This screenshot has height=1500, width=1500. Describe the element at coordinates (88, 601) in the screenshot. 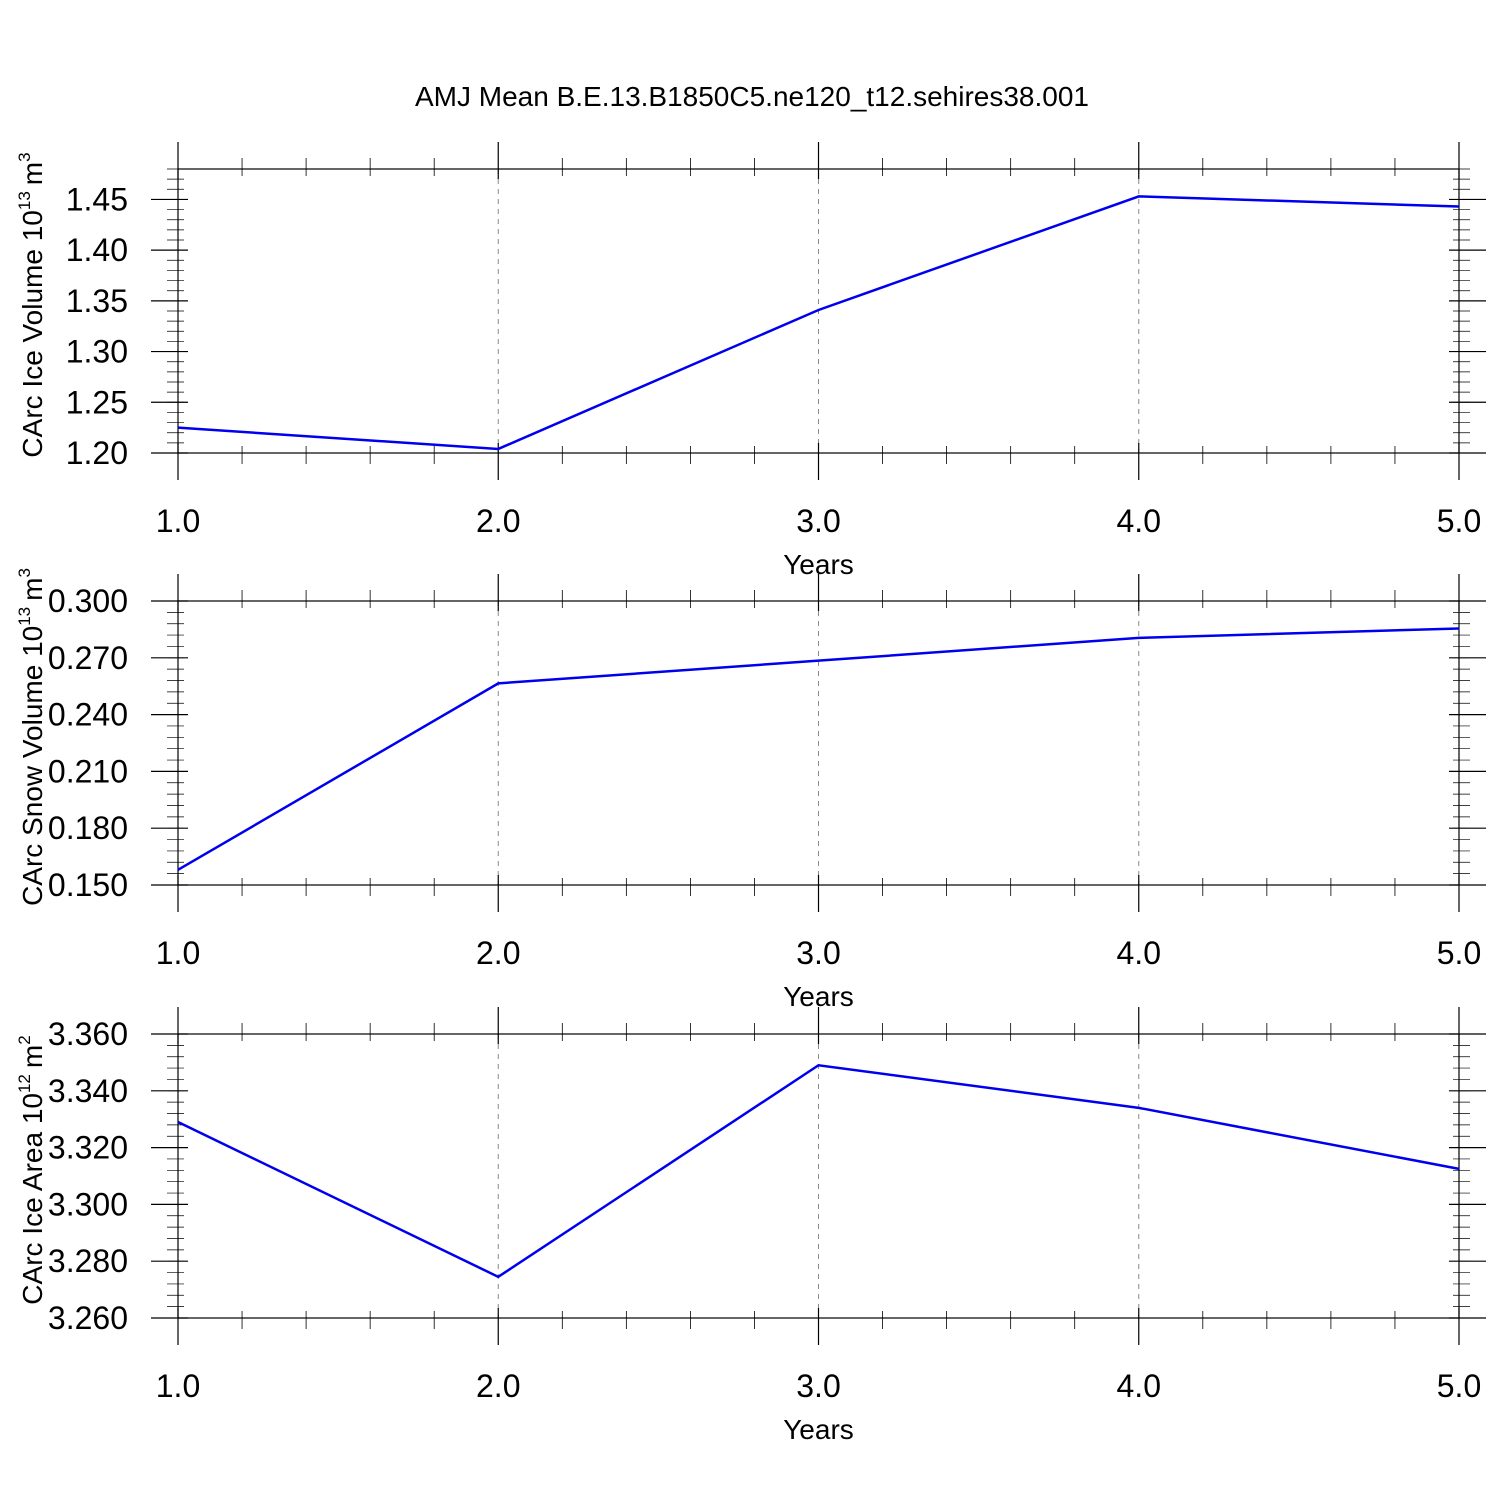

I see `y-tick-label: 0.300` at that location.